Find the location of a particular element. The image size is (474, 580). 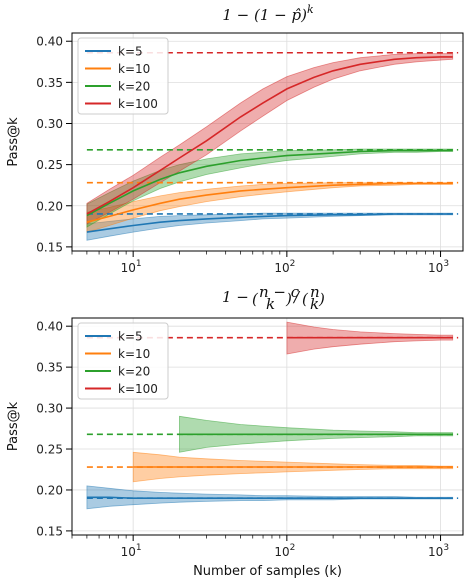

chart-title-superscript: k is located at coordinates (310, 9).